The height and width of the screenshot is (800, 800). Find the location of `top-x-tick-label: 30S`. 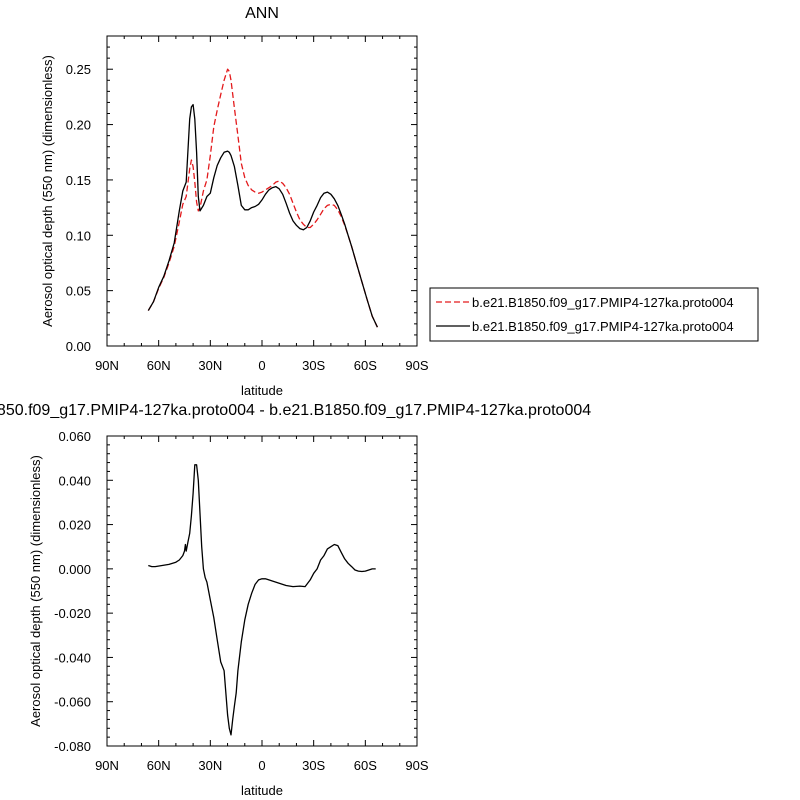

top-x-tick-label: 30S is located at coordinates (313, 365).